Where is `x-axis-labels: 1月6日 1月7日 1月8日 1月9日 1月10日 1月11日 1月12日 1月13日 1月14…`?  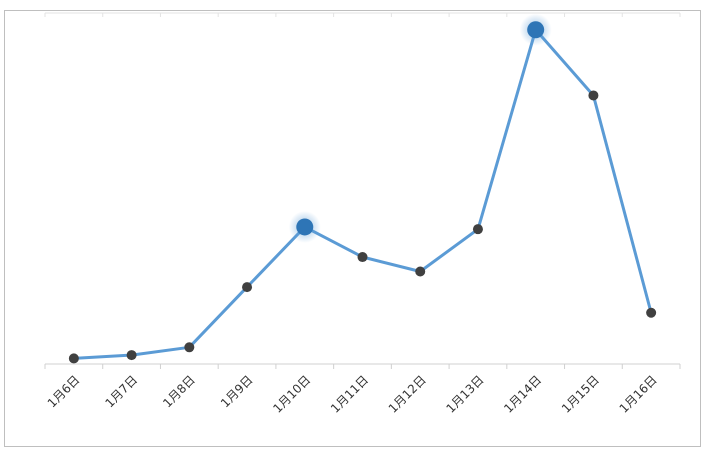
x-axis-labels: 1月6日 1月7日 1月8日 1月9日 1月10日 1月11日 1月12日 1月13日 1月14… is located at coordinates (352, 394).